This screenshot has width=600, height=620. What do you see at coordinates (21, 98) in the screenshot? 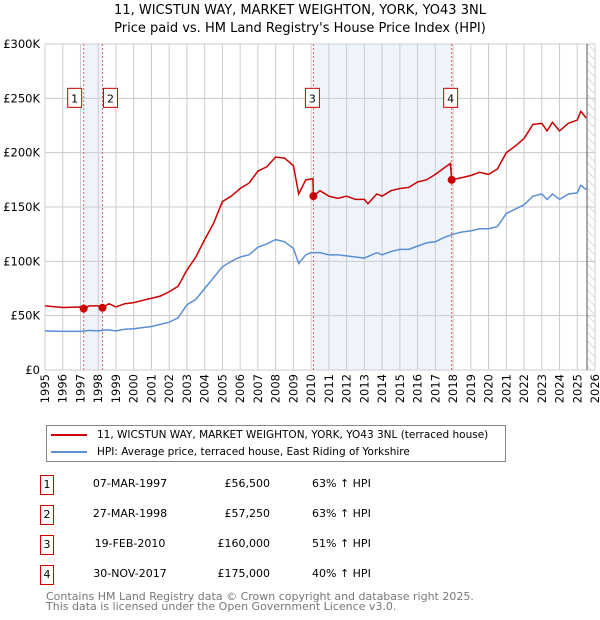
I see `y-tick-label: £250K` at bounding box center [21, 98].